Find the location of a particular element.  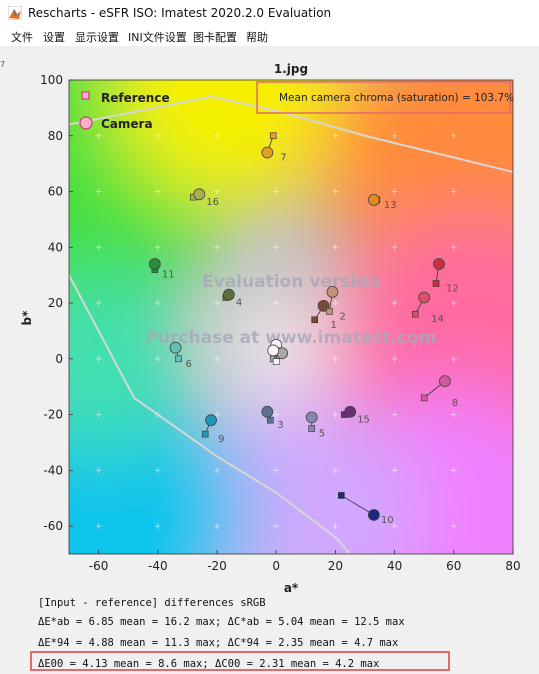

y-tick-label: 20 is located at coordinates (55, 303).